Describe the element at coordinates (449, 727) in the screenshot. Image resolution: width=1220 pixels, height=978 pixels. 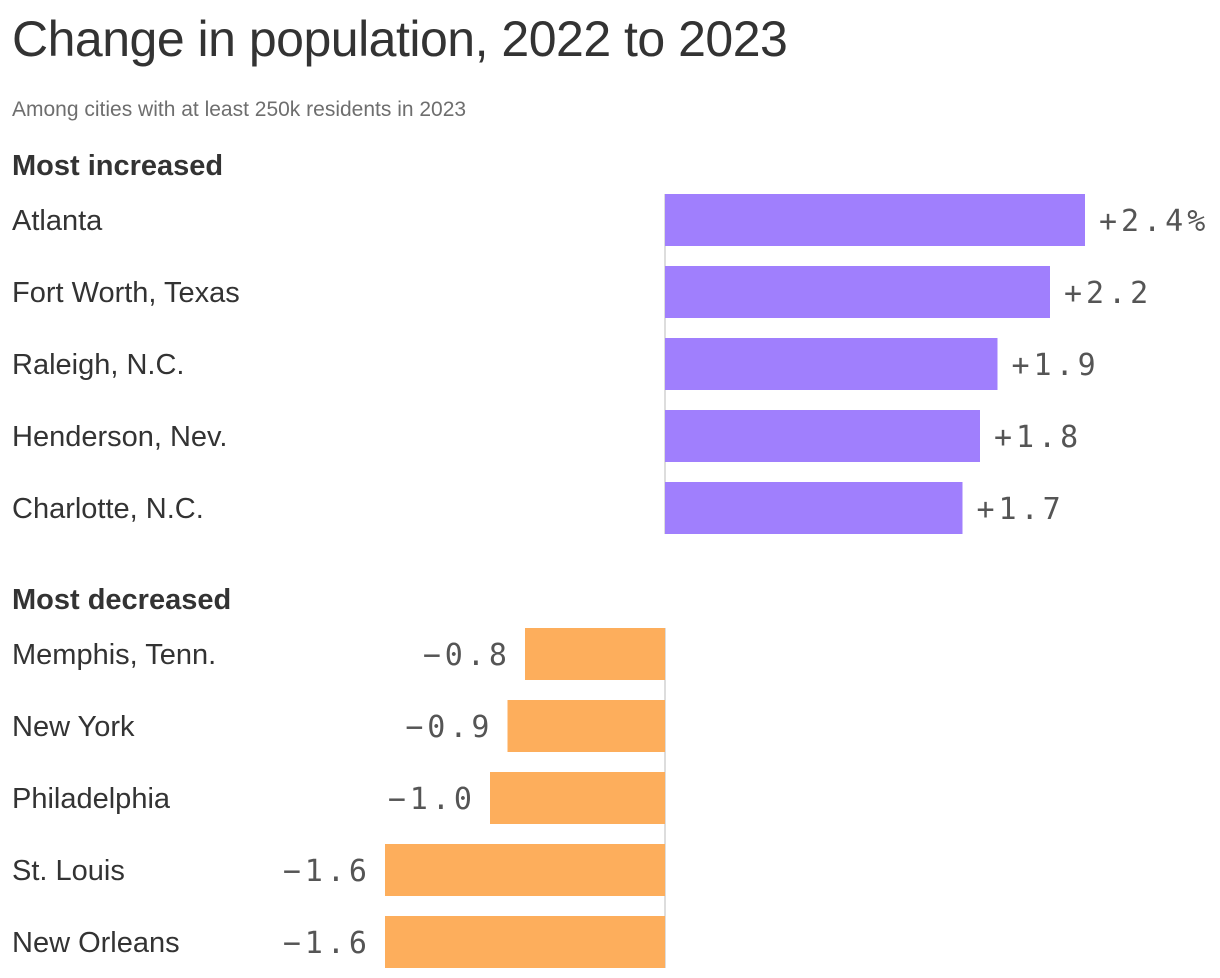
I see `value-label: −0.9` at that location.